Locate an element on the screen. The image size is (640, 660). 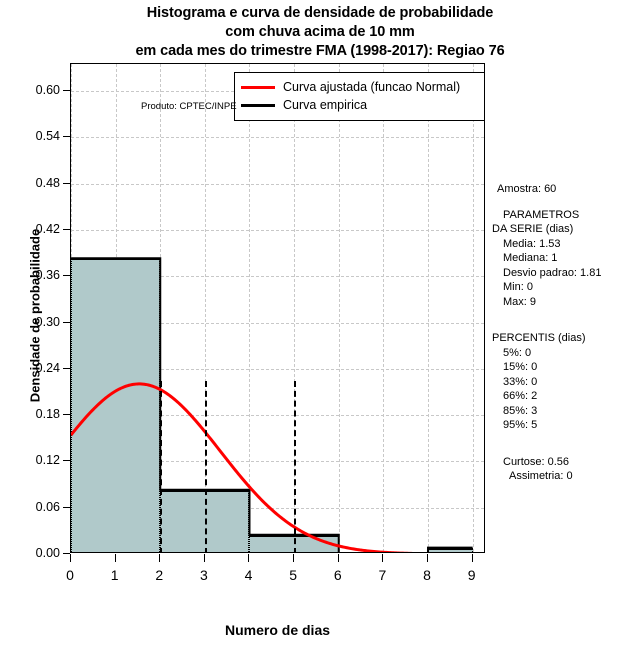
stat-percentile-95: 95%: 5 is located at coordinates (520, 425).